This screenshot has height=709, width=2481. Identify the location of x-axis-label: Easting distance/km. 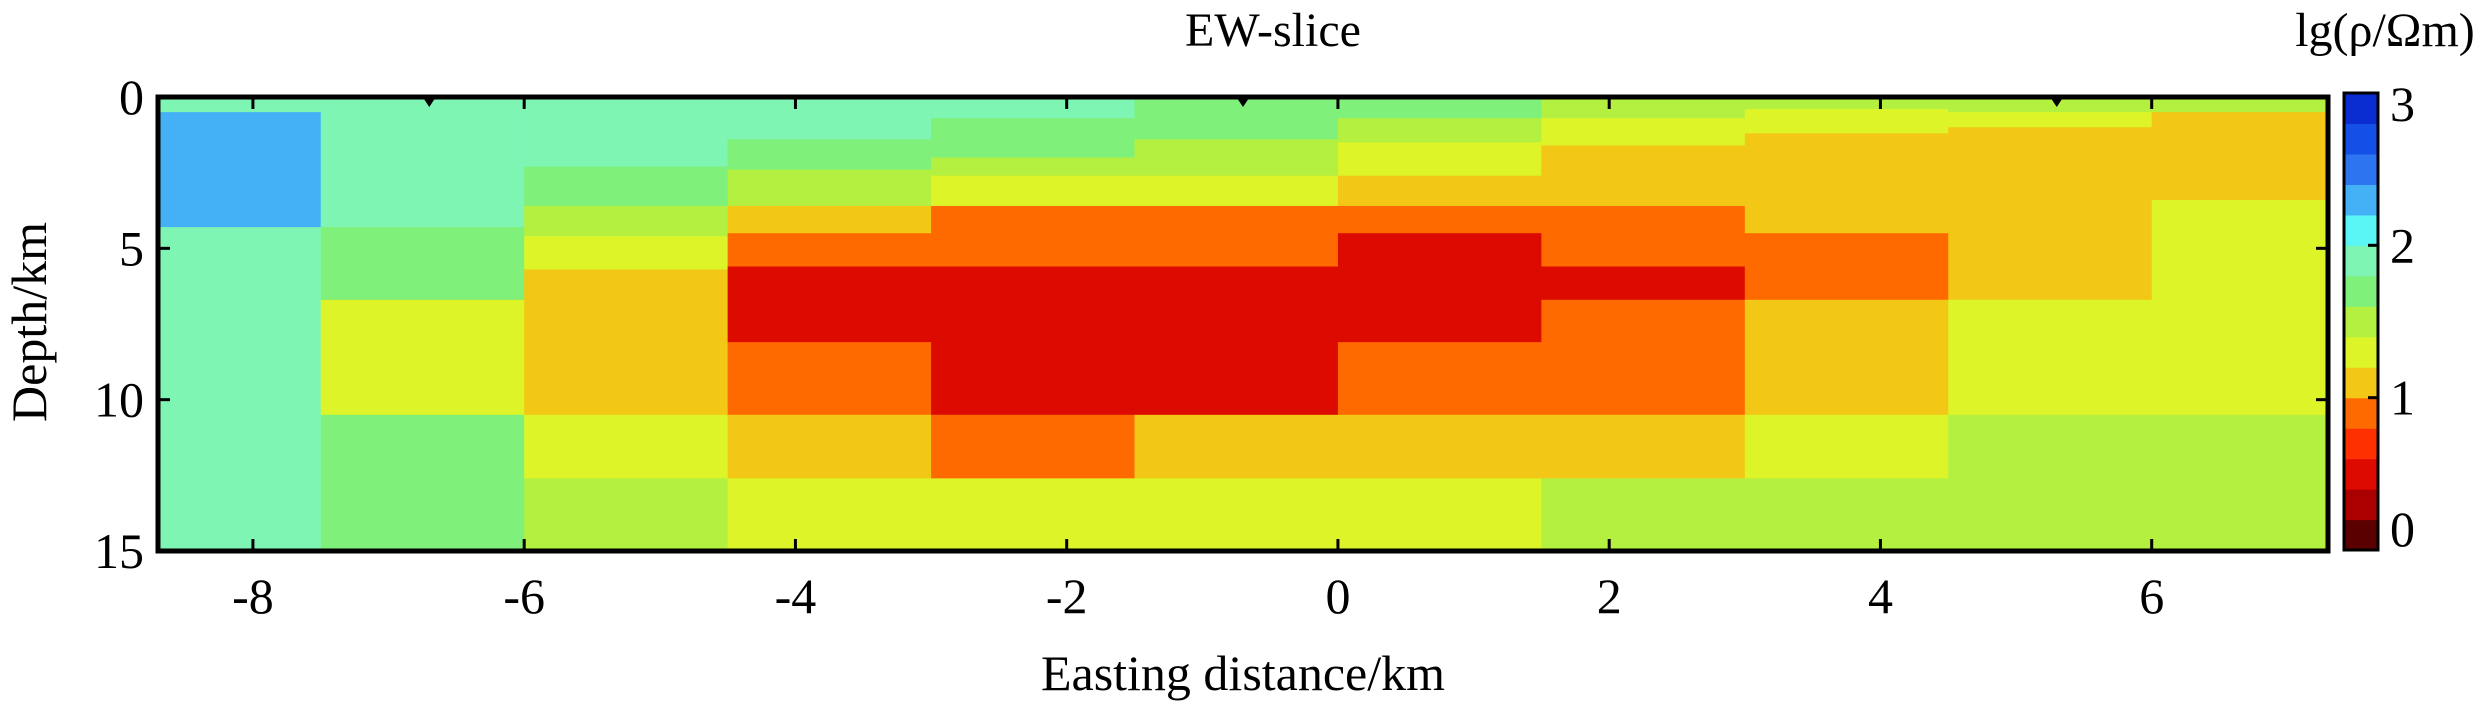
(1243, 673).